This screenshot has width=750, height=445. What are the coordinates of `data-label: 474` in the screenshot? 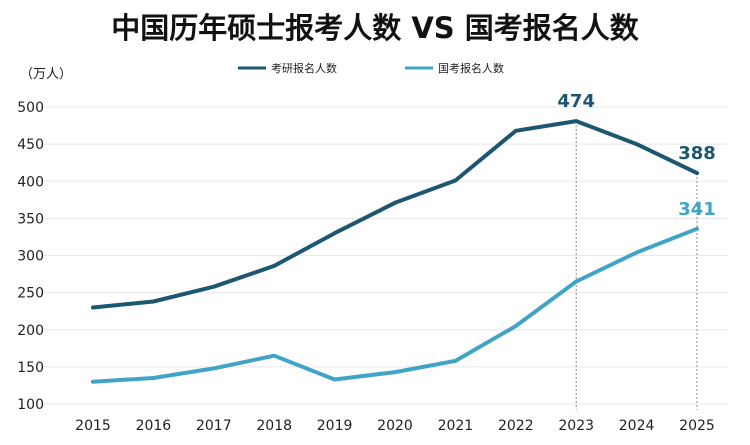 It's located at (576, 101).